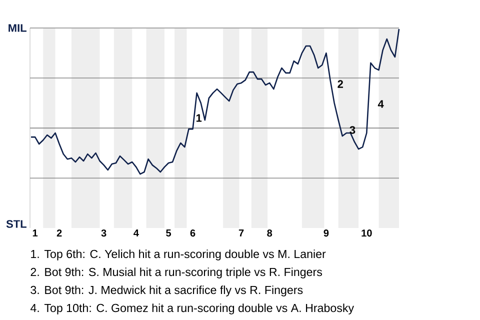  Describe the element at coordinates (178, 255) in the screenshot. I see `text: 1. Top 6th: C. Yelich hit a run-scoring double vs M. Lanier` at that location.